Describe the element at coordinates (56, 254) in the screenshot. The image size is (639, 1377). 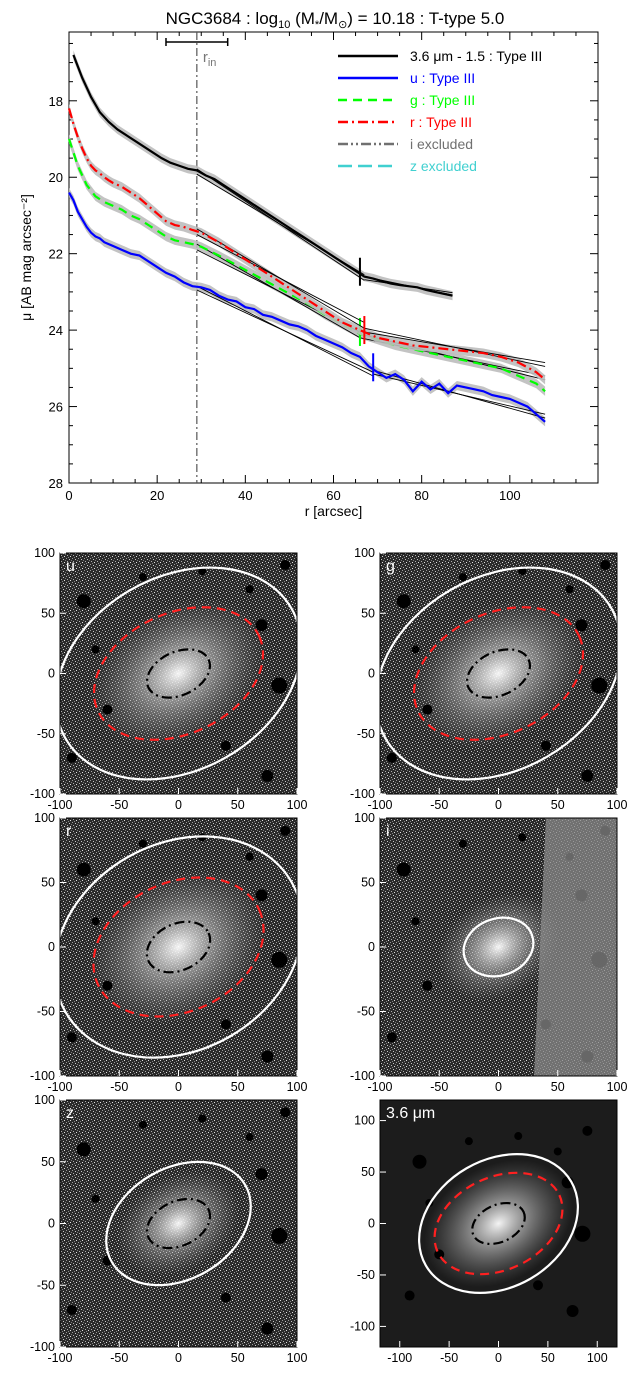
I see `y-tick-label: 22` at that location.